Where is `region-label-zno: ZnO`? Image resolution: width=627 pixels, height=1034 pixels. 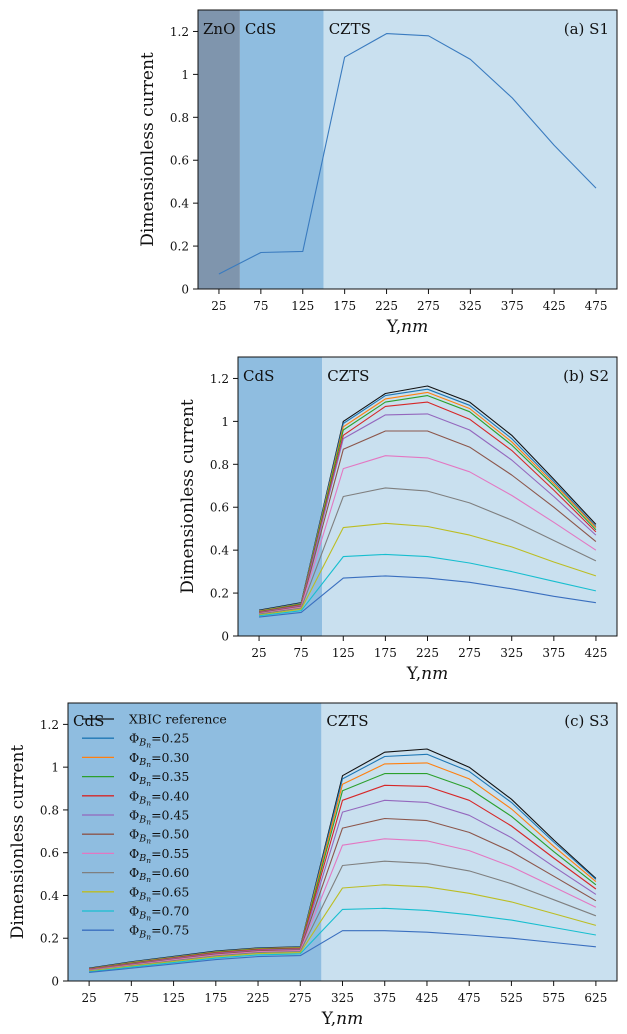 region-label-zno: ZnO is located at coordinates (219, 29).